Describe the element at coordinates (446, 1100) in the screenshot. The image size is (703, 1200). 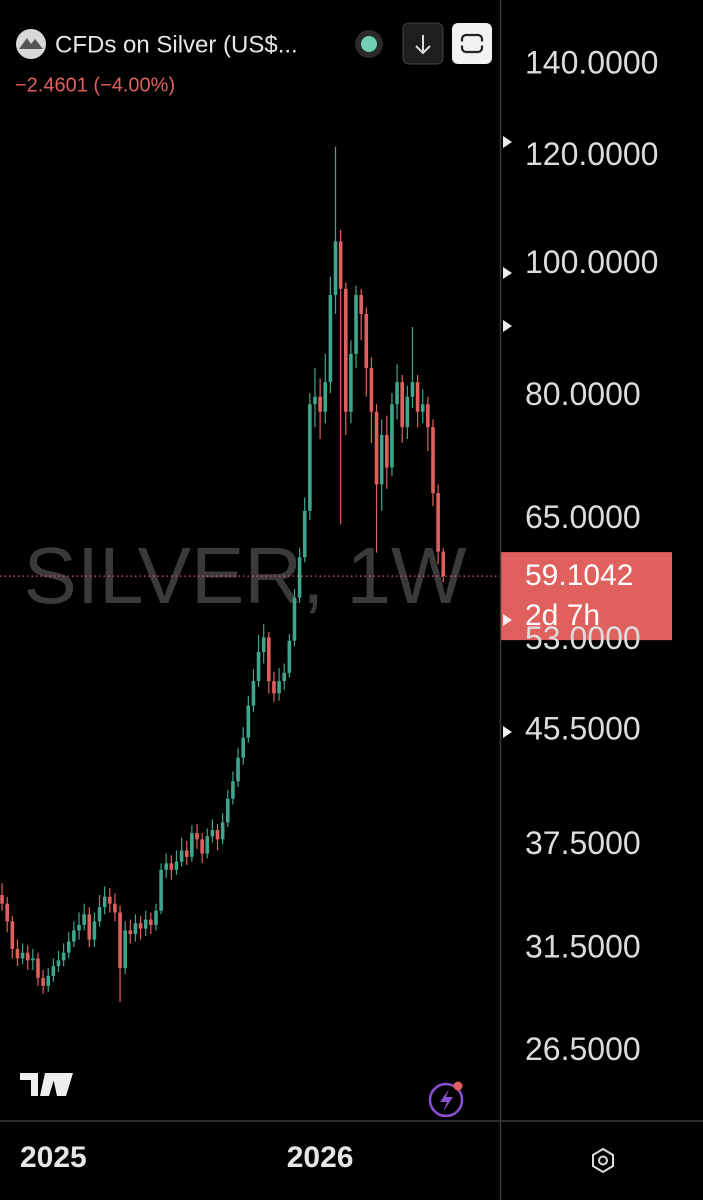
I see `lightning-button` at that location.